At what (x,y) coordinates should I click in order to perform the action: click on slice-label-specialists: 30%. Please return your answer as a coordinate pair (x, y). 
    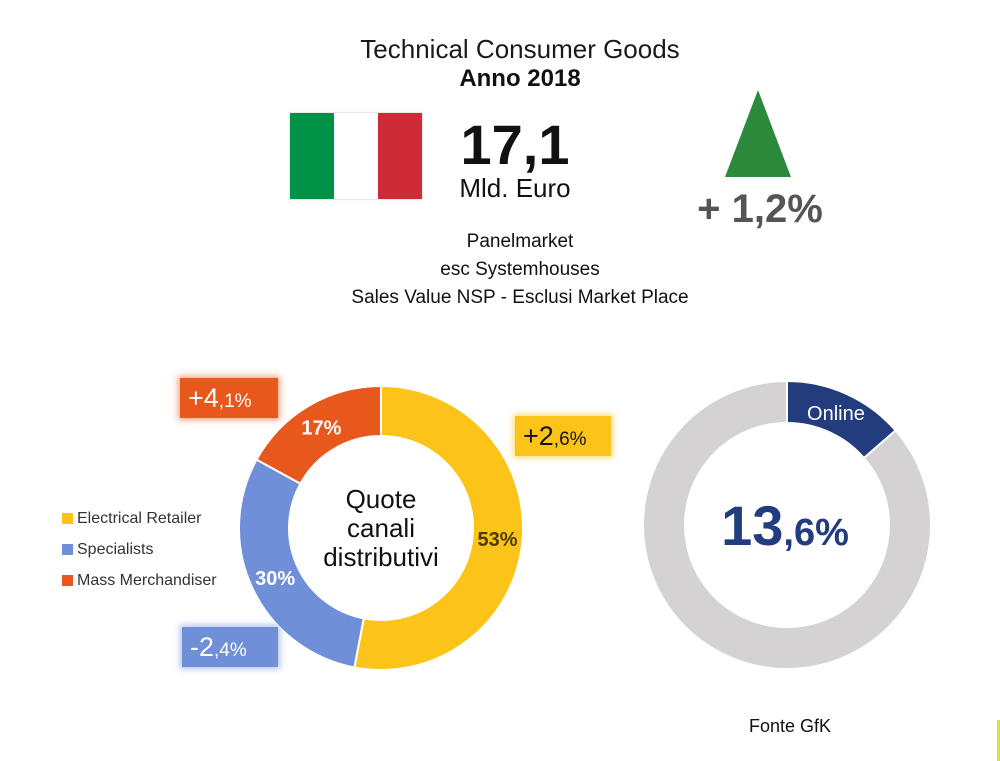
    Looking at the image, I should click on (275, 579).